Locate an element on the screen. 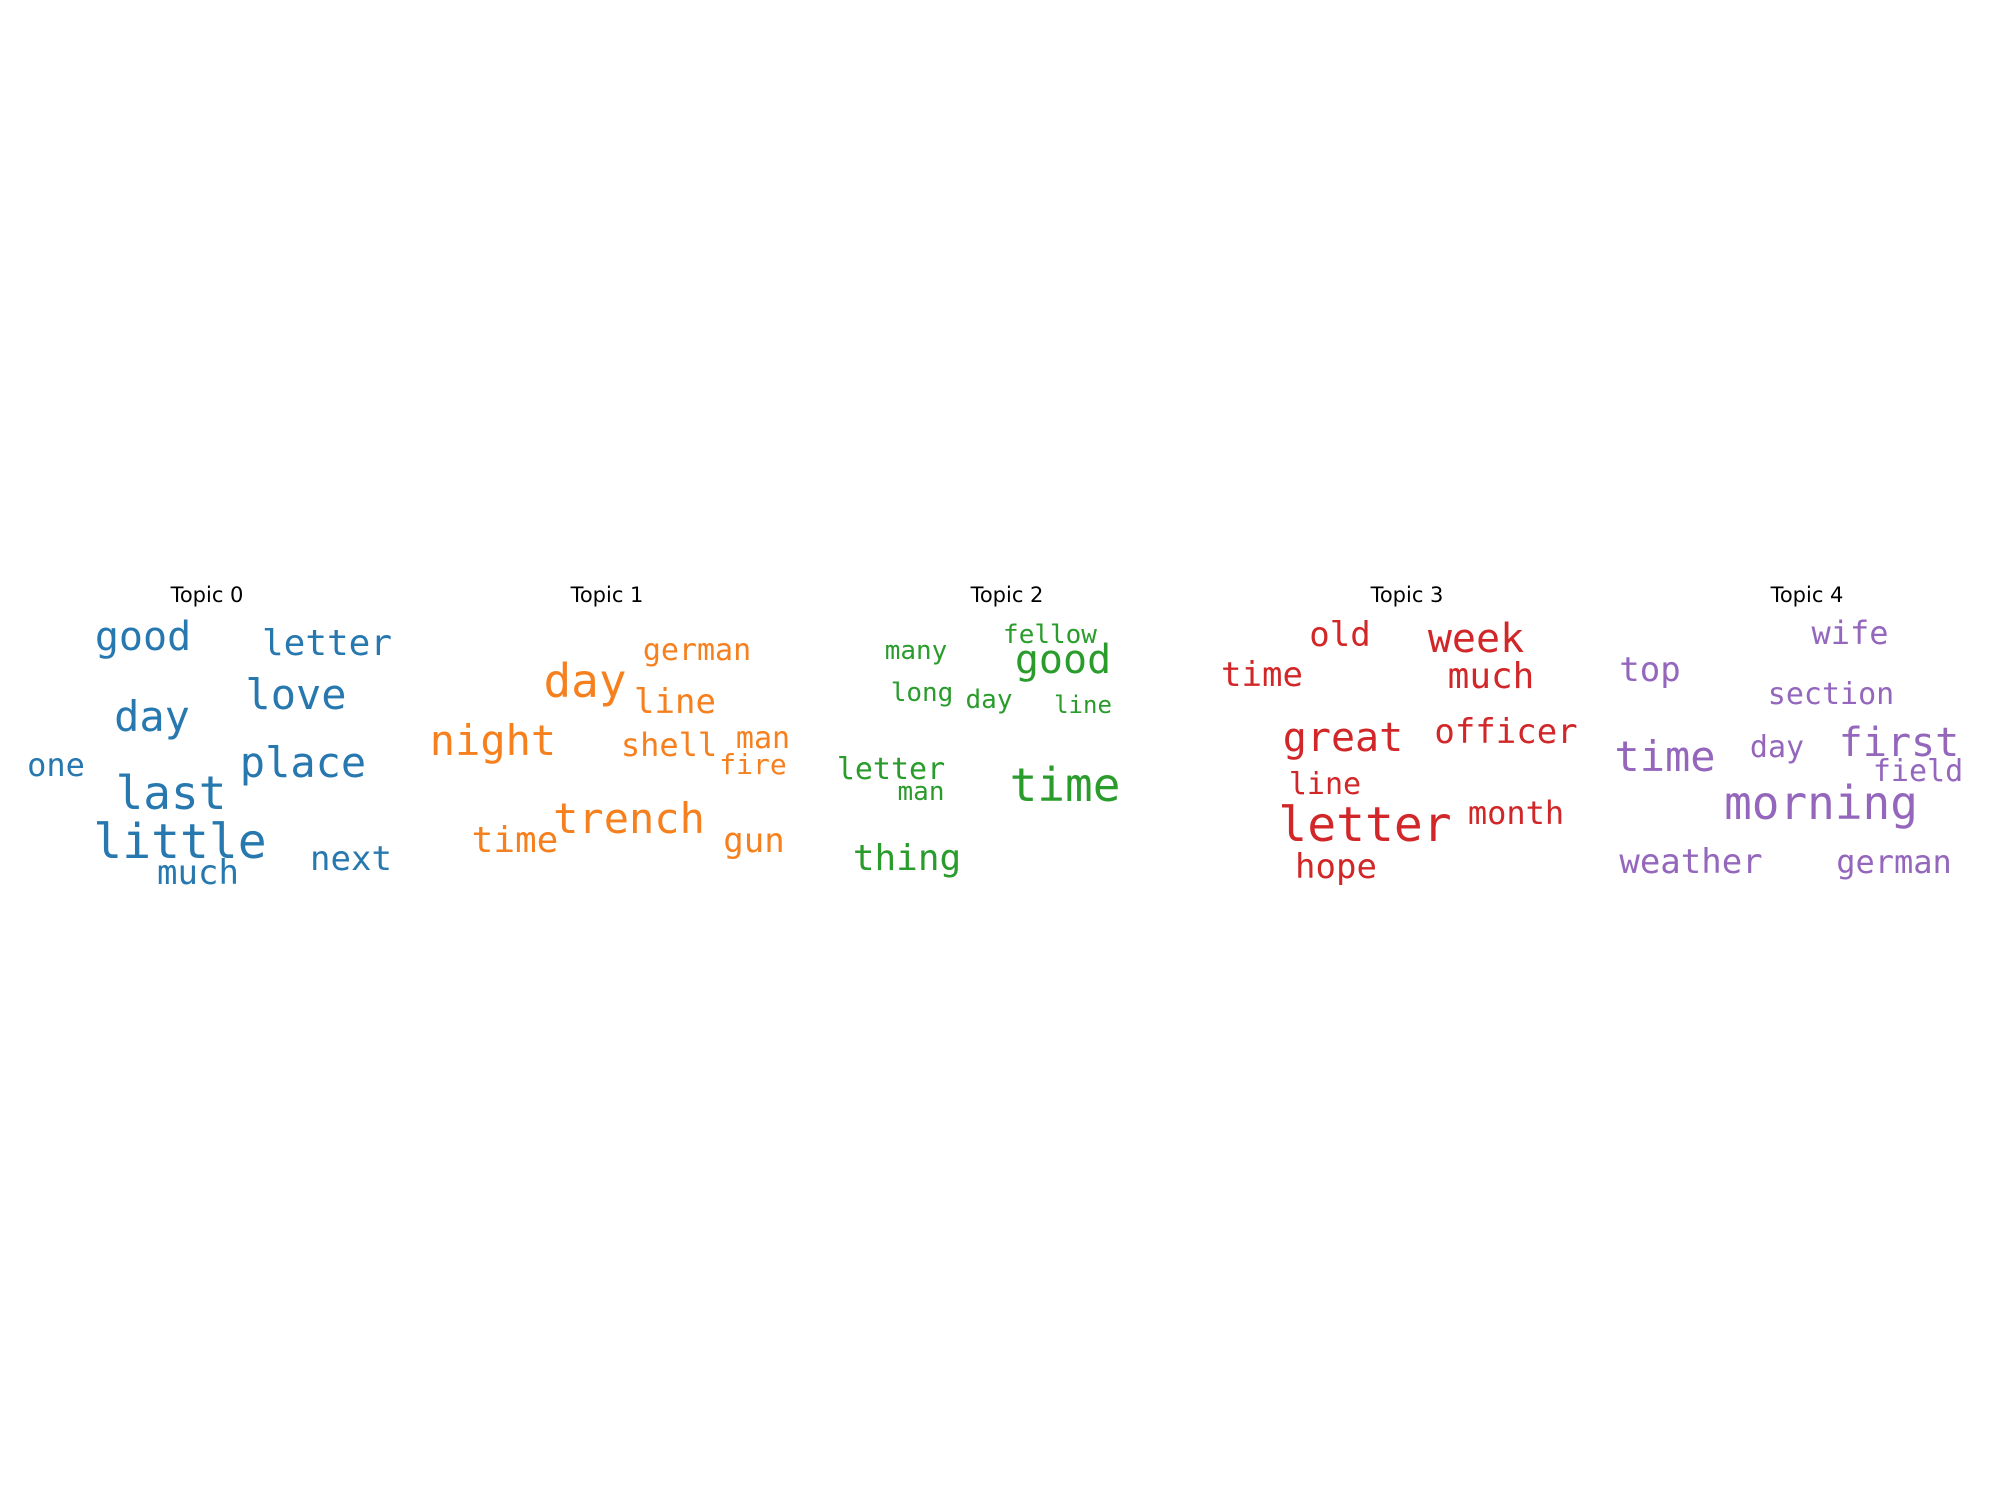 This screenshot has width=2000, height=1500. word: officer is located at coordinates (1506, 732).